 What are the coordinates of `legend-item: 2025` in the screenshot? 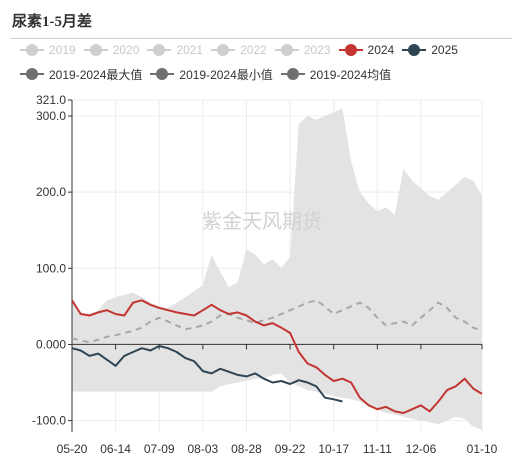 It's located at (430, 50).